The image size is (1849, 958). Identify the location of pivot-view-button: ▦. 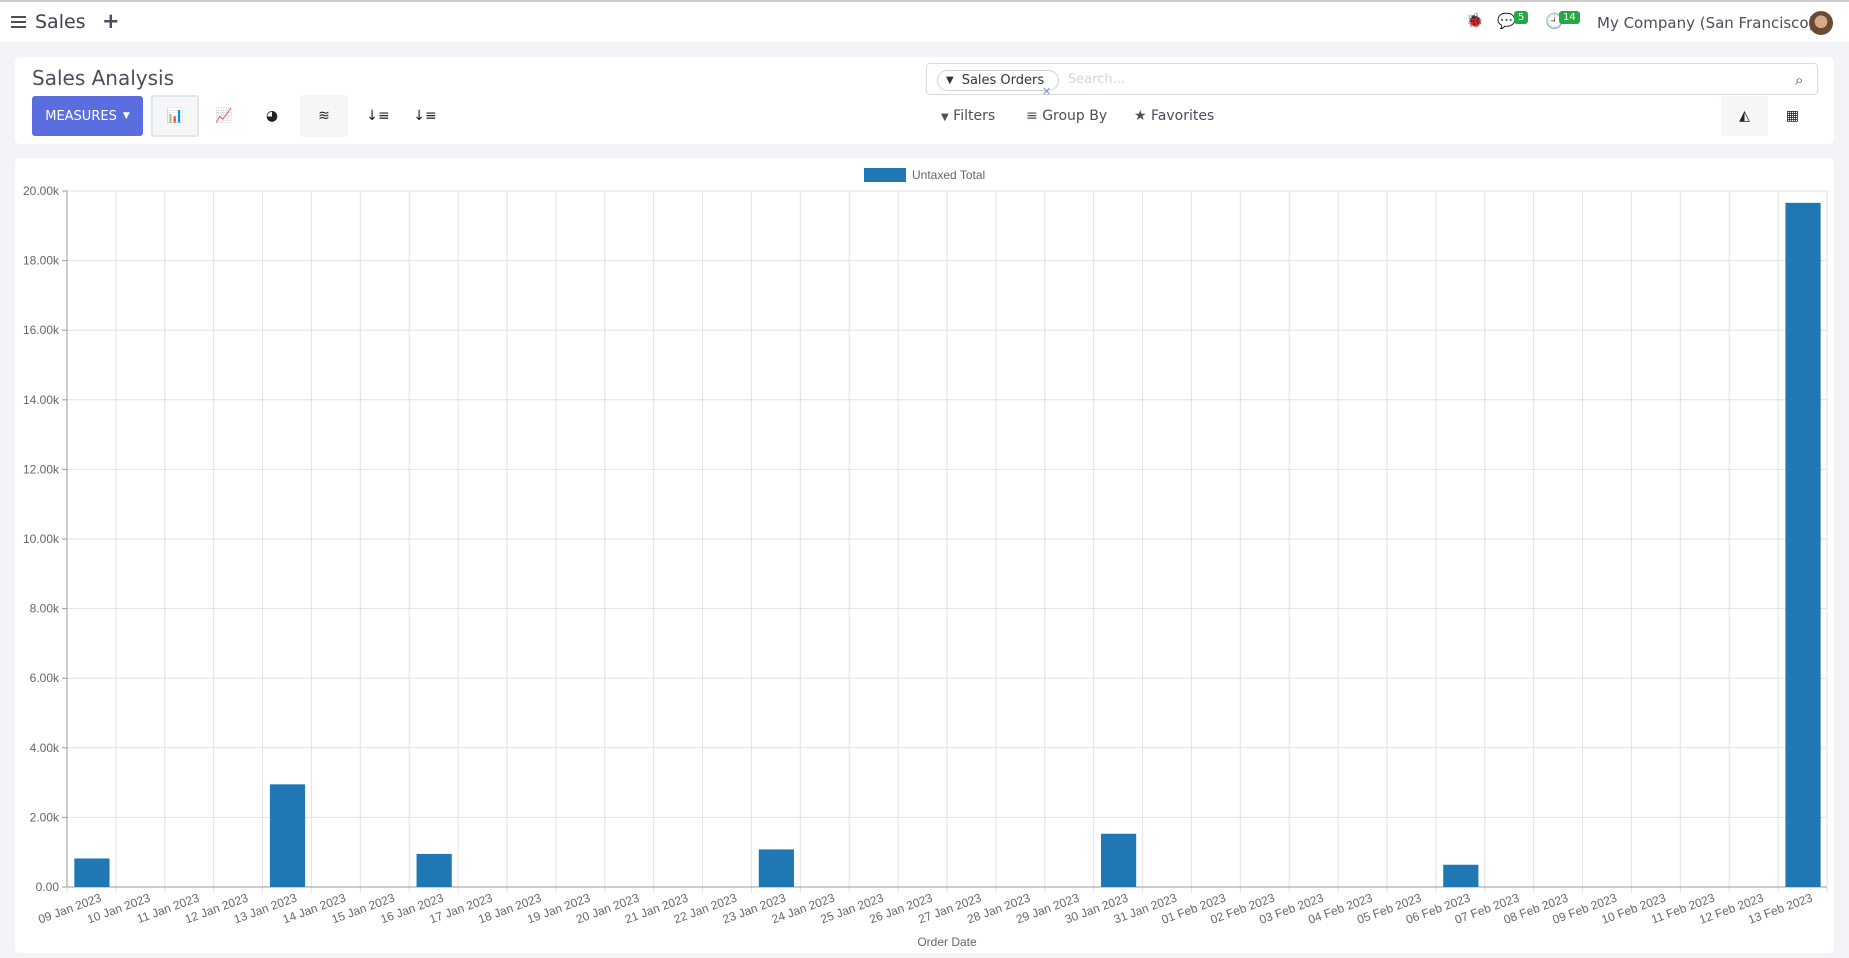
(1792, 116).